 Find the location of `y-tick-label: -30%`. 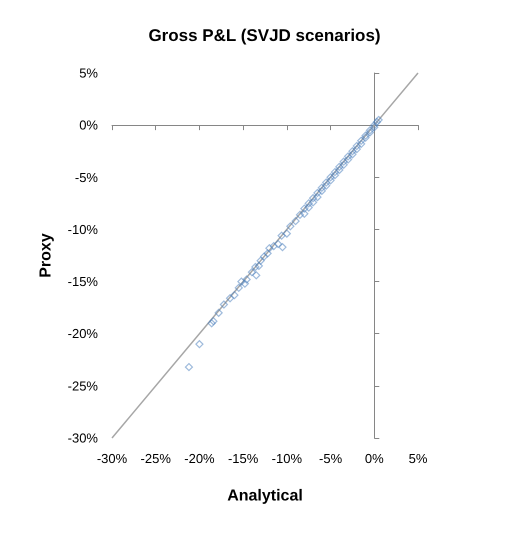

y-tick-label: -30% is located at coordinates (83, 438).